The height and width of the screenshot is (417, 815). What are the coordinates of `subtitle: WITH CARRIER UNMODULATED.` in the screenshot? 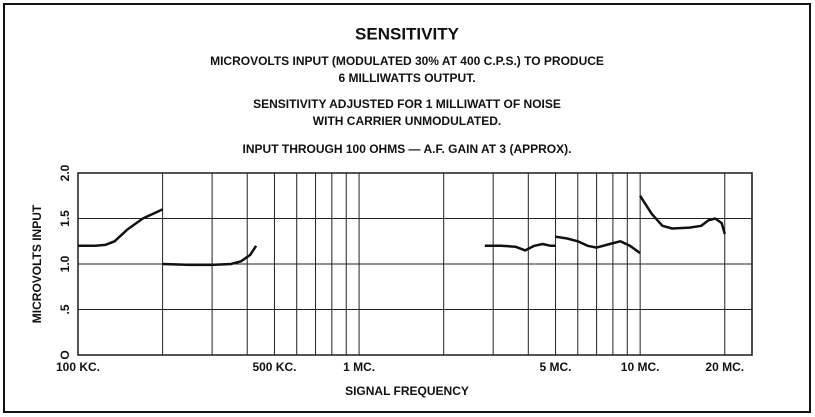 It's located at (407, 121).